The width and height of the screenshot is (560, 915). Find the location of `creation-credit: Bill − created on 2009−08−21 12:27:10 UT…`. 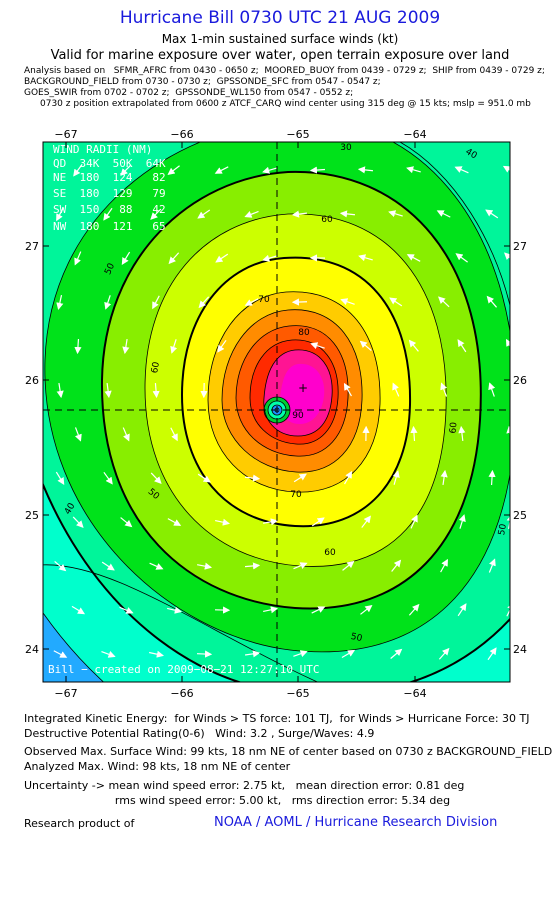

creation-credit: Bill − created on 2009−08−21 12:27:10 UT… is located at coordinates (184, 669).